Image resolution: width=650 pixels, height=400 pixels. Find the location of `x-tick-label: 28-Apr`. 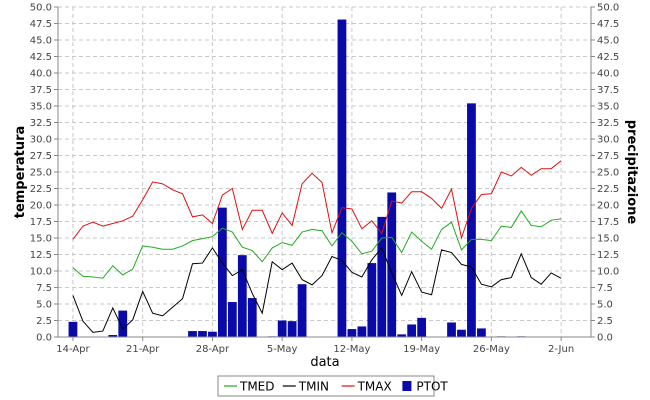

x-tick-label: 28-Apr is located at coordinates (213, 349).